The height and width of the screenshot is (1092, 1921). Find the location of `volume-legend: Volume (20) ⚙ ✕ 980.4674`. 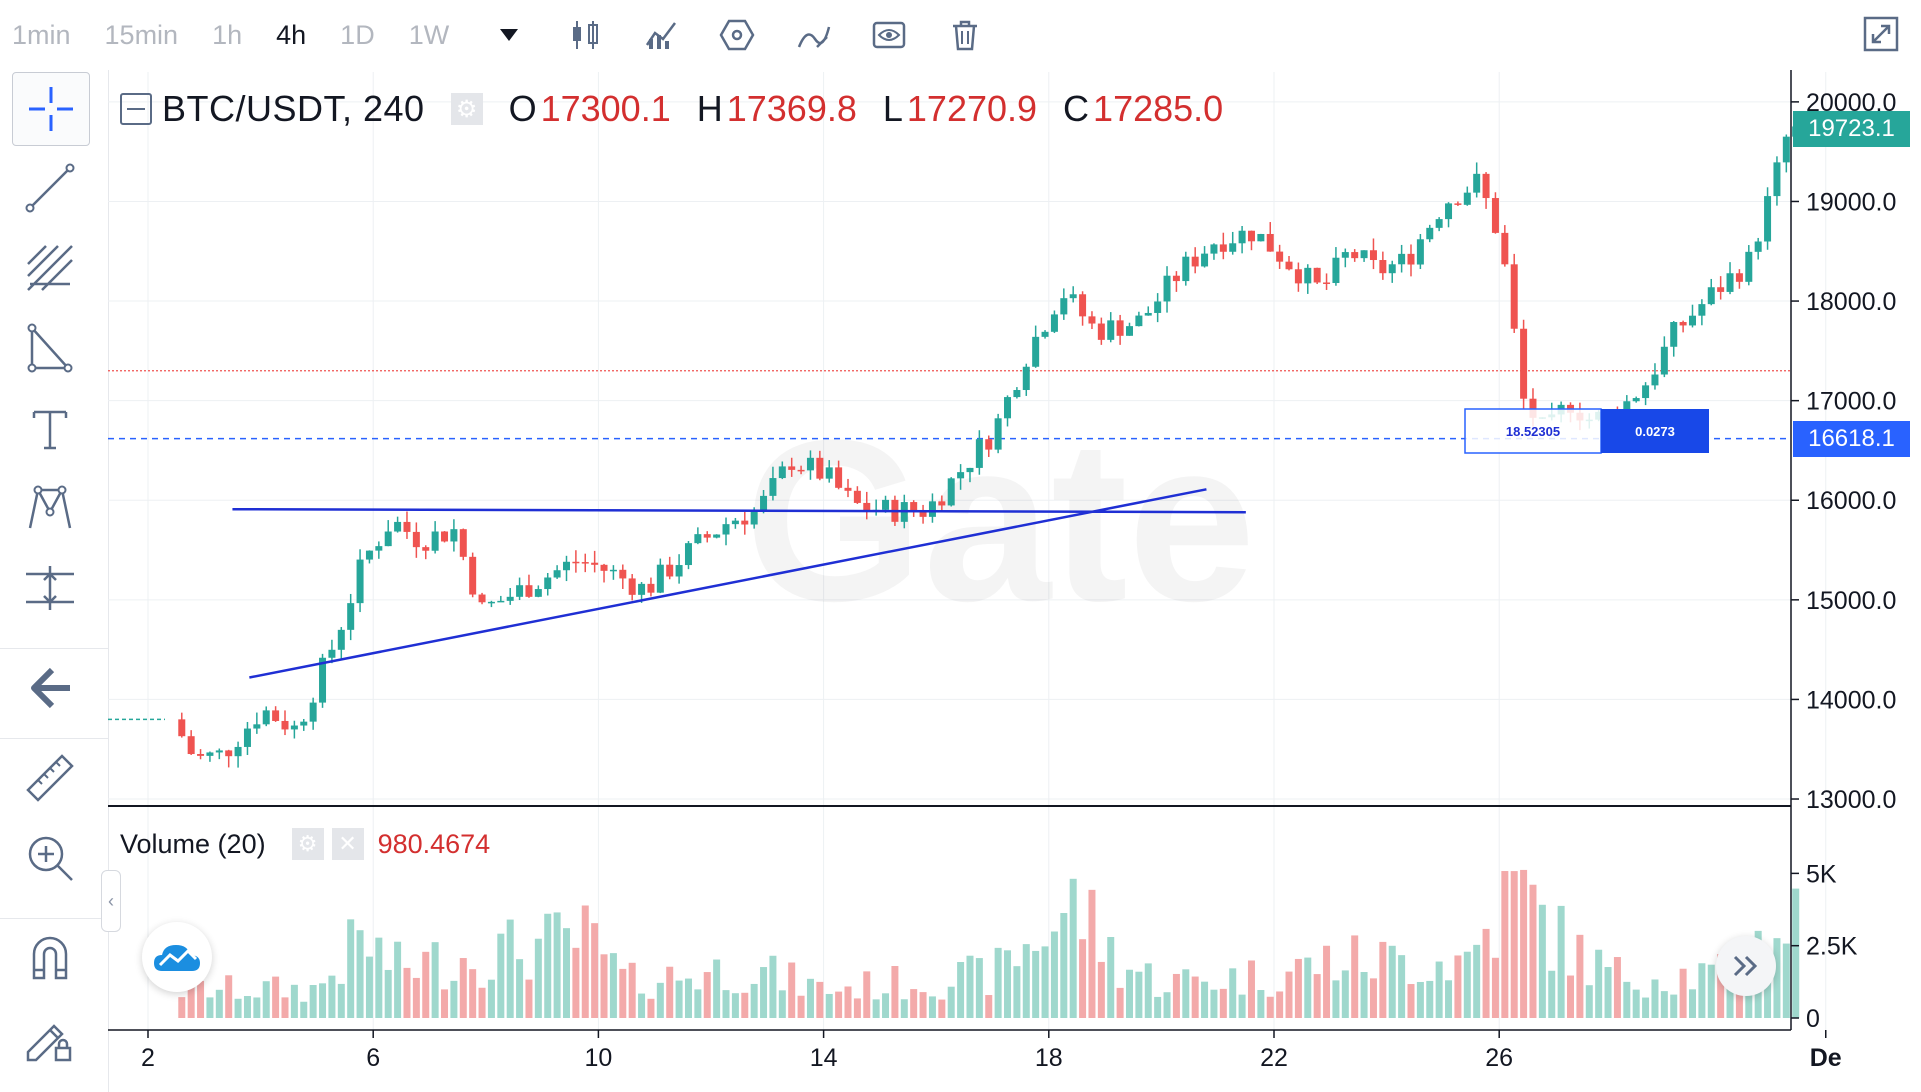

volume-legend: Volume (20) ⚙ ✕ 980.4674 is located at coordinates (305, 844).